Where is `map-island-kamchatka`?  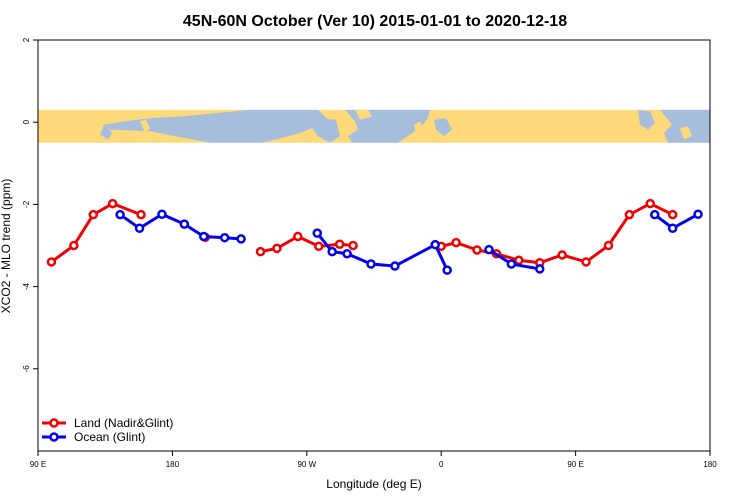 map-island-kamchatka is located at coordinates (145, 126).